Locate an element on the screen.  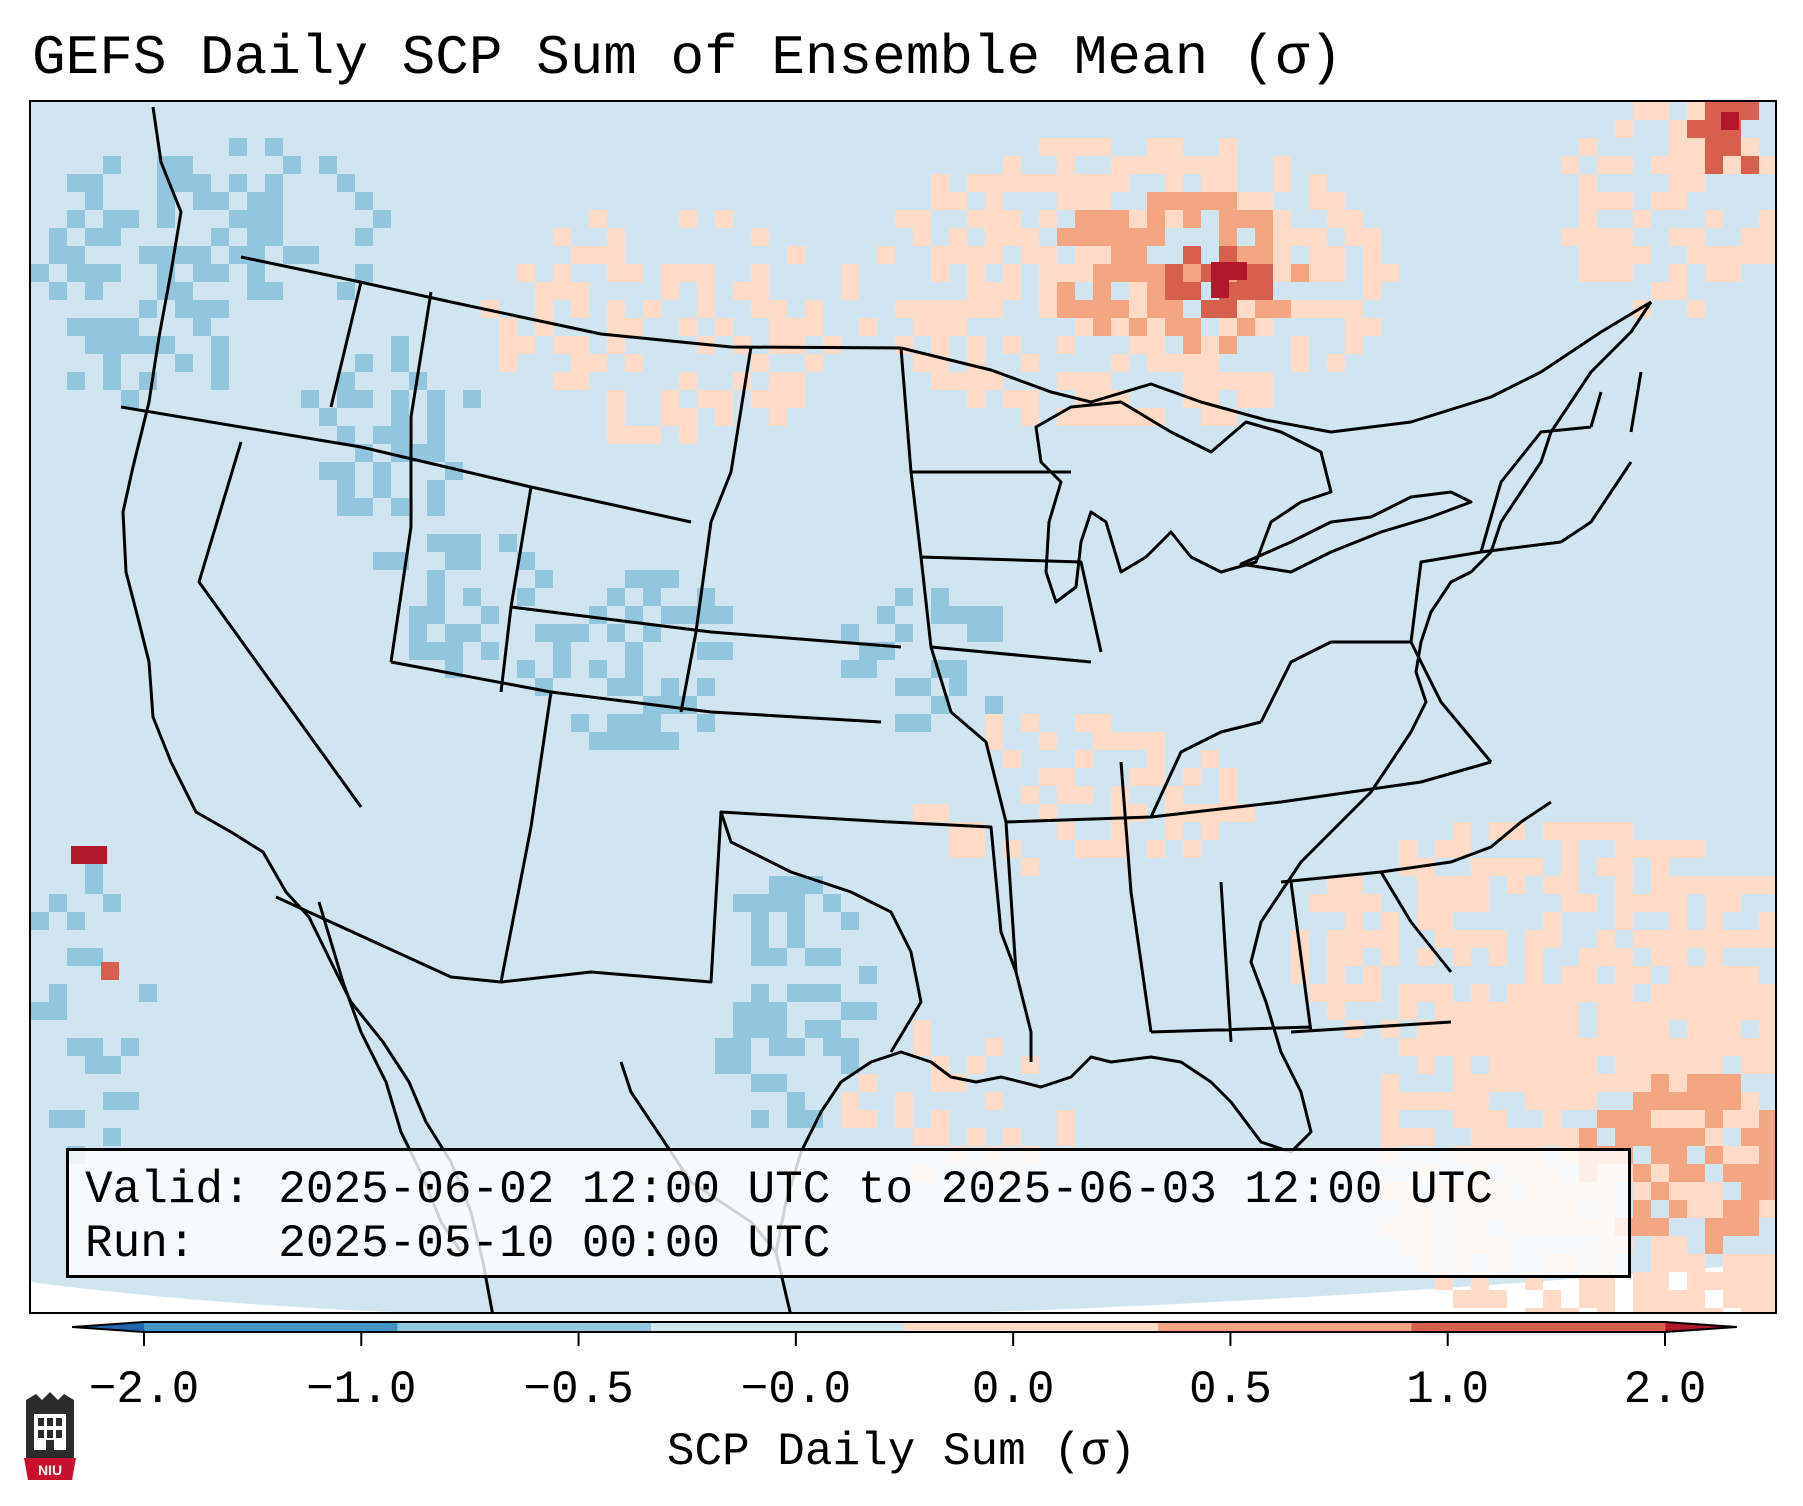
run-label: Run: is located at coordinates (140, 1244).